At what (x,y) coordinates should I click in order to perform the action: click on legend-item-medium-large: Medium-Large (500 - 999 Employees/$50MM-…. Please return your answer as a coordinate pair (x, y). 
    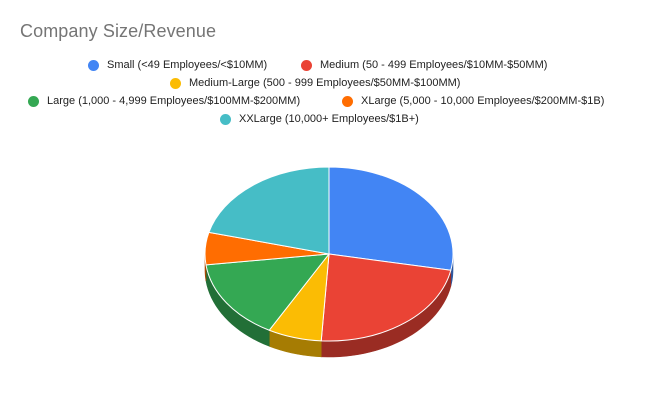
    Looking at the image, I should click on (315, 83).